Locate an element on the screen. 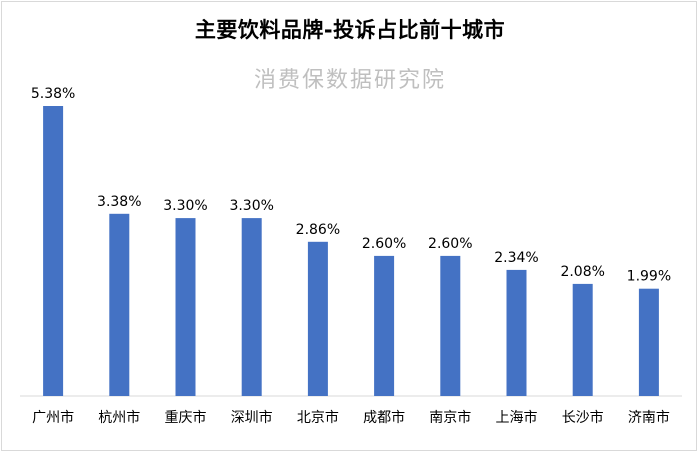  value-label-6: 2.60% is located at coordinates (450, 244).